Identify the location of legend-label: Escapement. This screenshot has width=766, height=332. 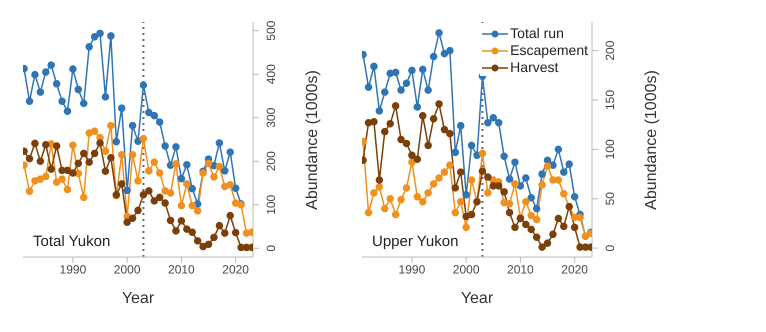
(549, 50).